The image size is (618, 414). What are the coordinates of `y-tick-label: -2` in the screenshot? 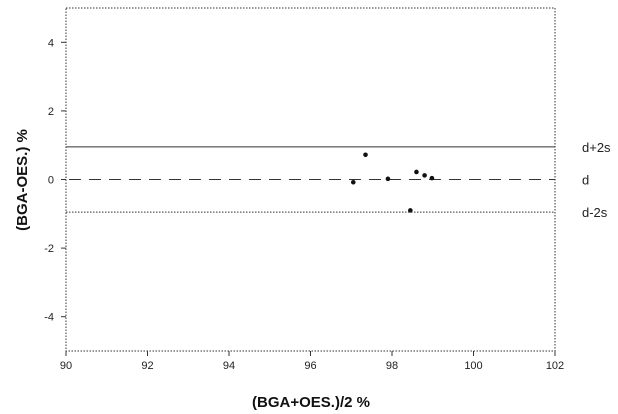 It's located at (49, 249).